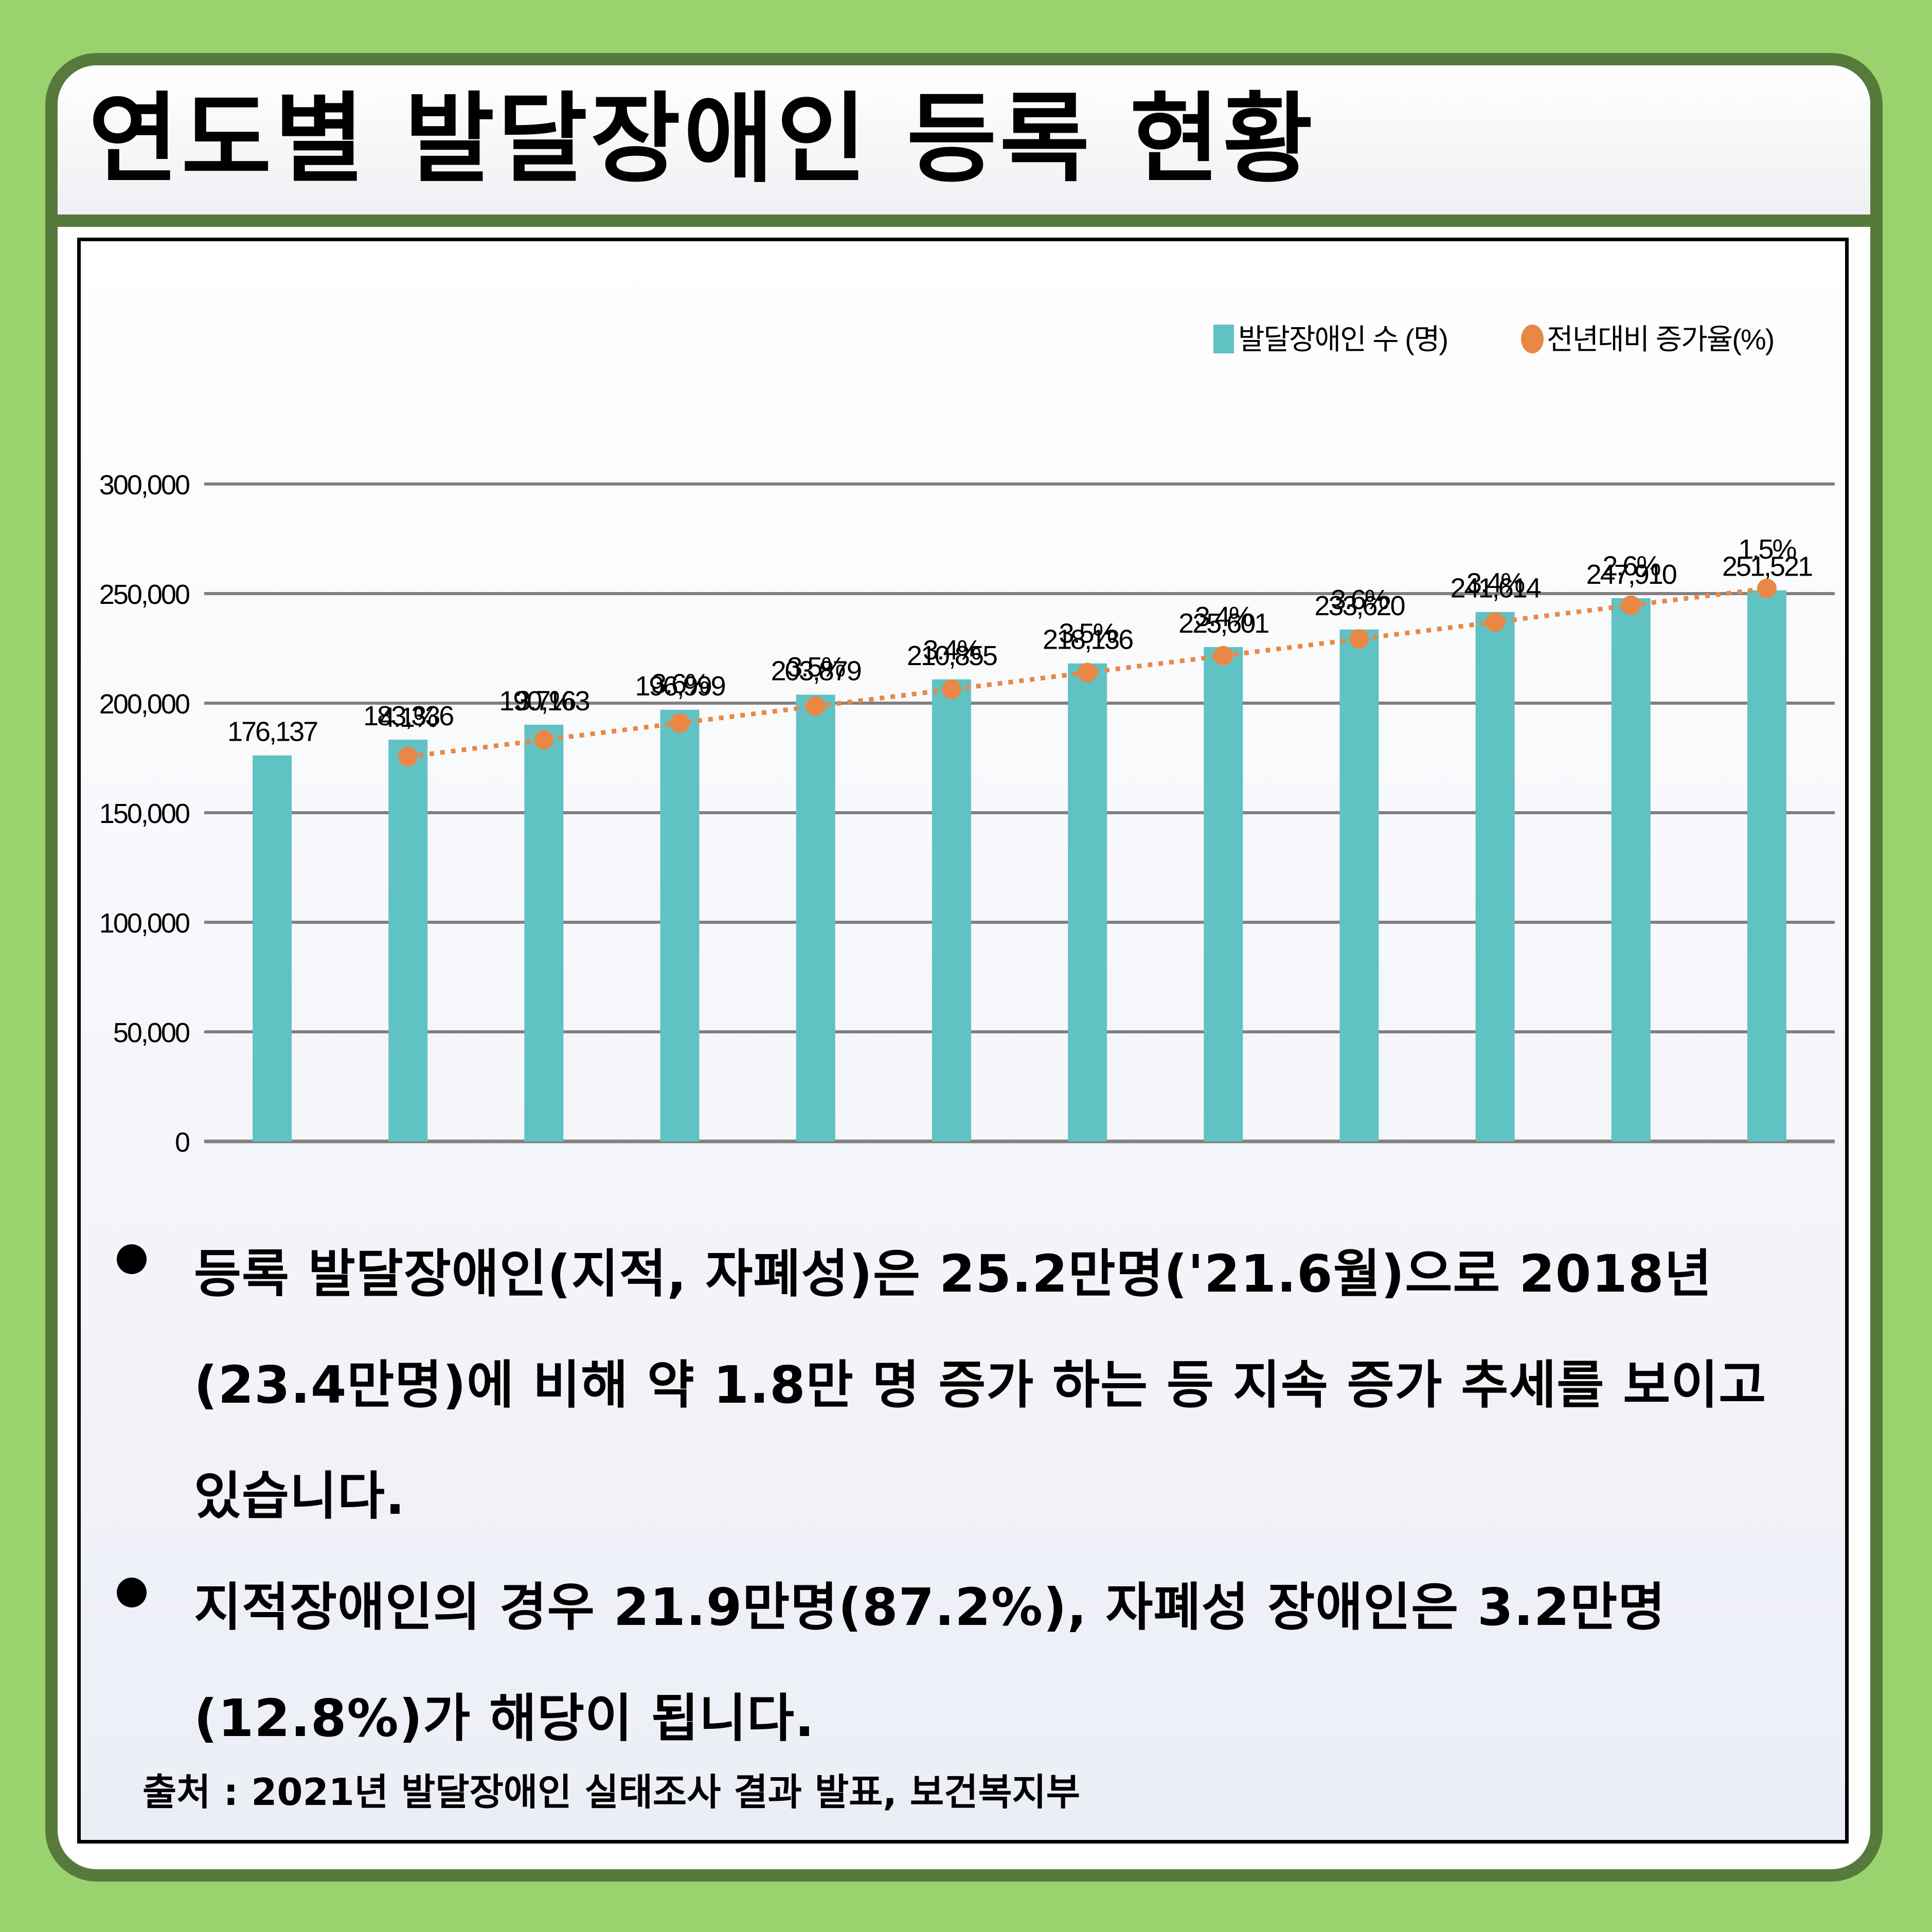 The height and width of the screenshot is (1932, 1932). I want to click on legend-swatch-bar, so click(1223, 339).